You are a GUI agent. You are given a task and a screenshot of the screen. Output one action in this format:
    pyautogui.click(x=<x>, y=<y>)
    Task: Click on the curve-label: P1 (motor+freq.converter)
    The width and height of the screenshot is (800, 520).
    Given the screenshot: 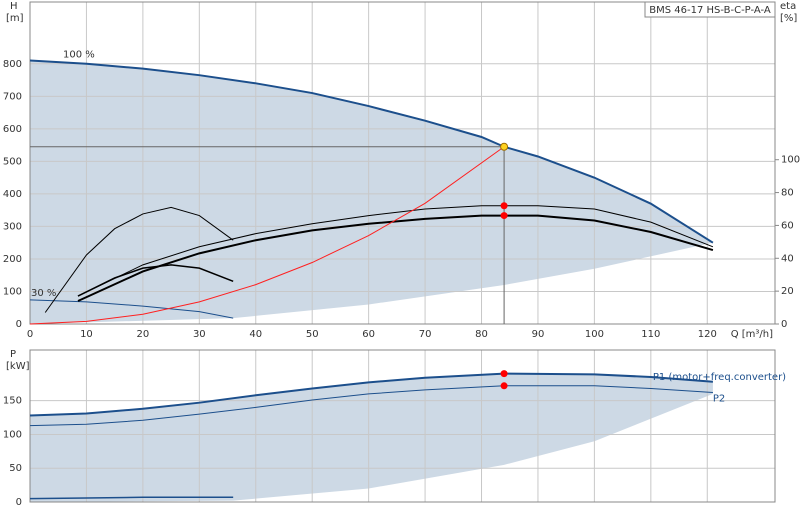 What is the action you would take?
    pyautogui.click(x=719, y=377)
    